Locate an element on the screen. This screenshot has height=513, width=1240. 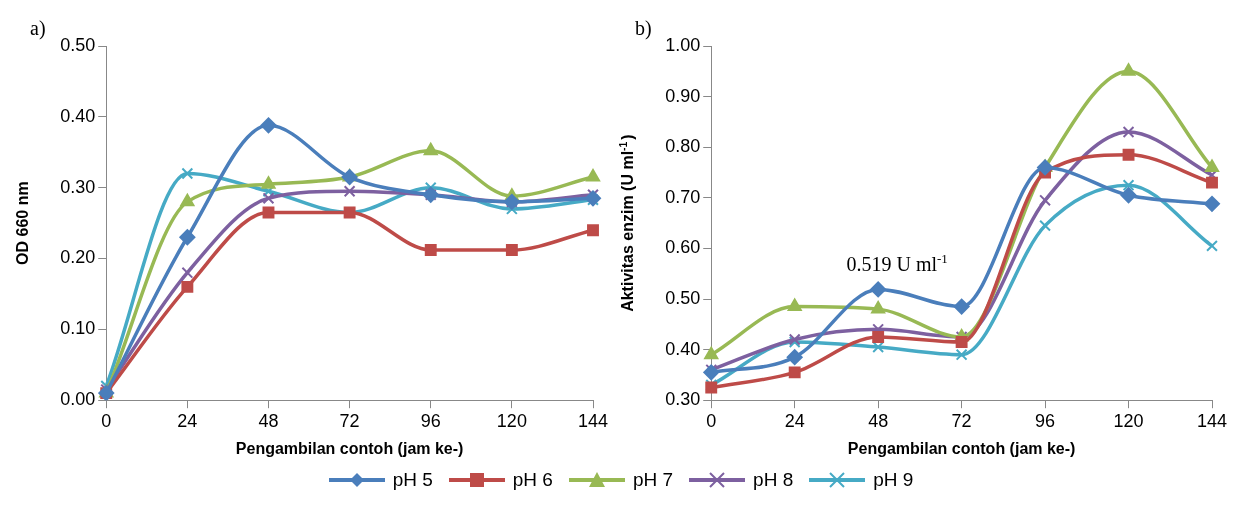
chart-title: b) is located at coordinates (643, 29).